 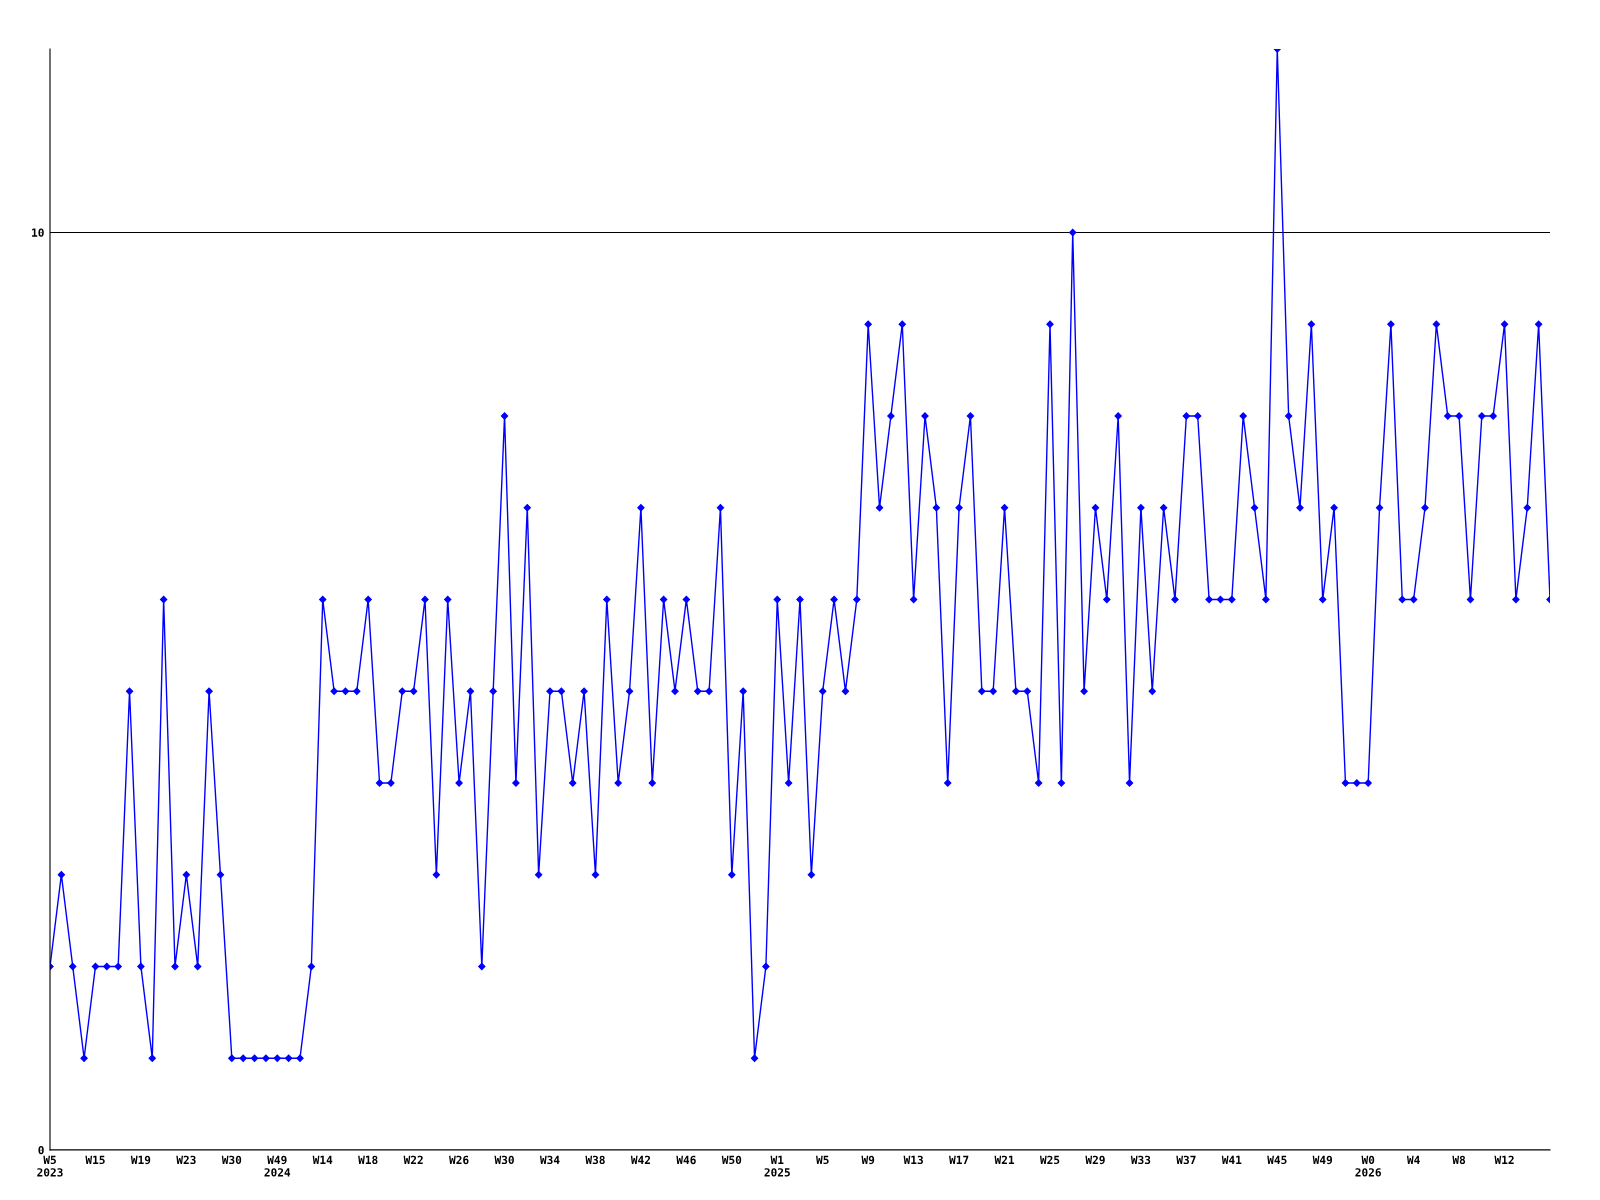 I want to click on x-tick-label: W50, so click(x=731, y=1160).